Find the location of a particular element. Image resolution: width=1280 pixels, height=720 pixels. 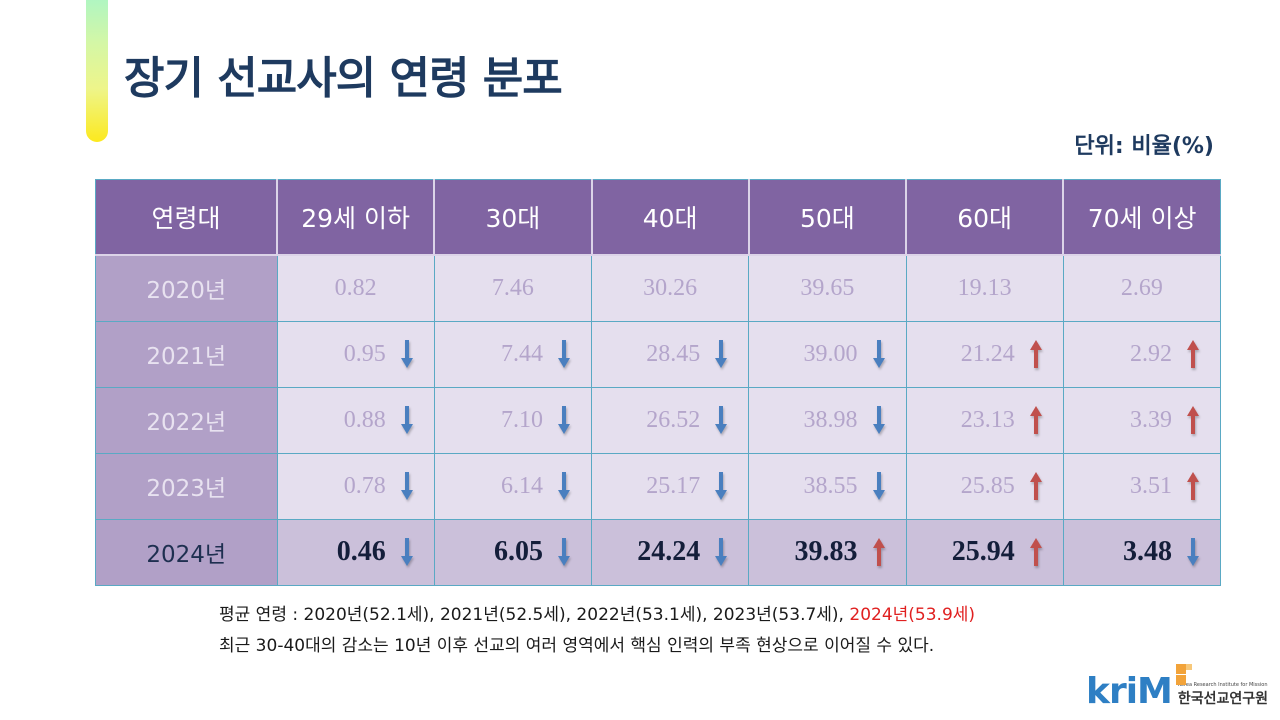

cell-value: 0.46 is located at coordinates (361, 551).